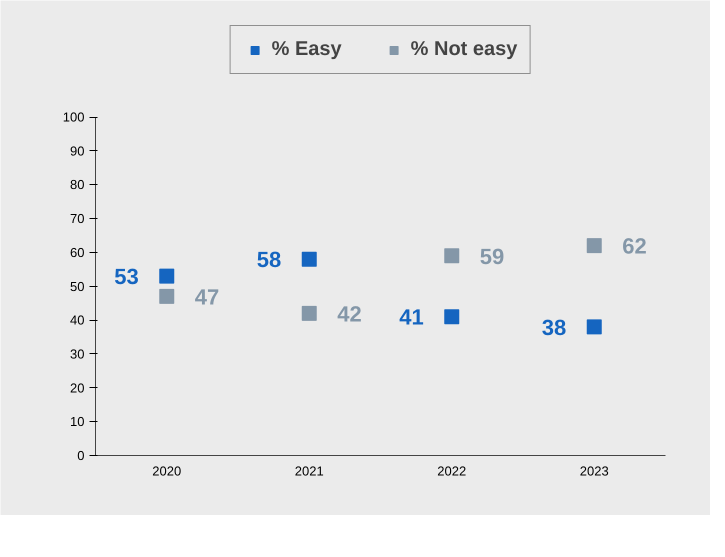 The width and height of the screenshot is (725, 557). Describe the element at coordinates (594, 471) in the screenshot. I see `x-tick-label: 2023` at that location.